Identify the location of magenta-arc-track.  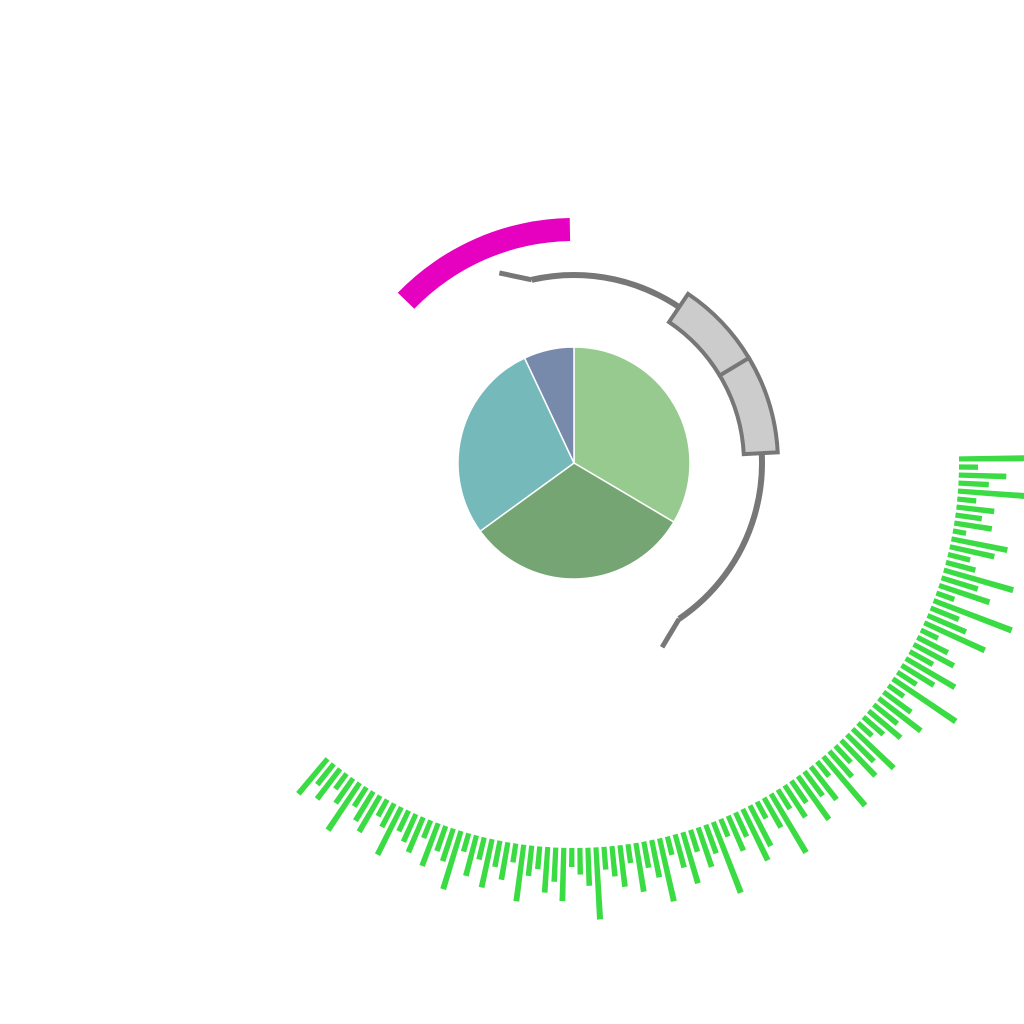
(484, 263).